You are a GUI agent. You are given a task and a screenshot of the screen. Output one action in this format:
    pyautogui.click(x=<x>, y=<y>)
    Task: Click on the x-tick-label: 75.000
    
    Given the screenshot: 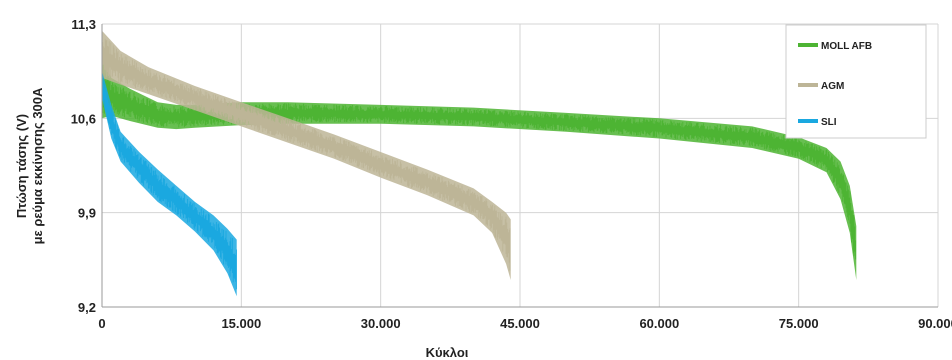 What is the action you would take?
    pyautogui.click(x=799, y=323)
    